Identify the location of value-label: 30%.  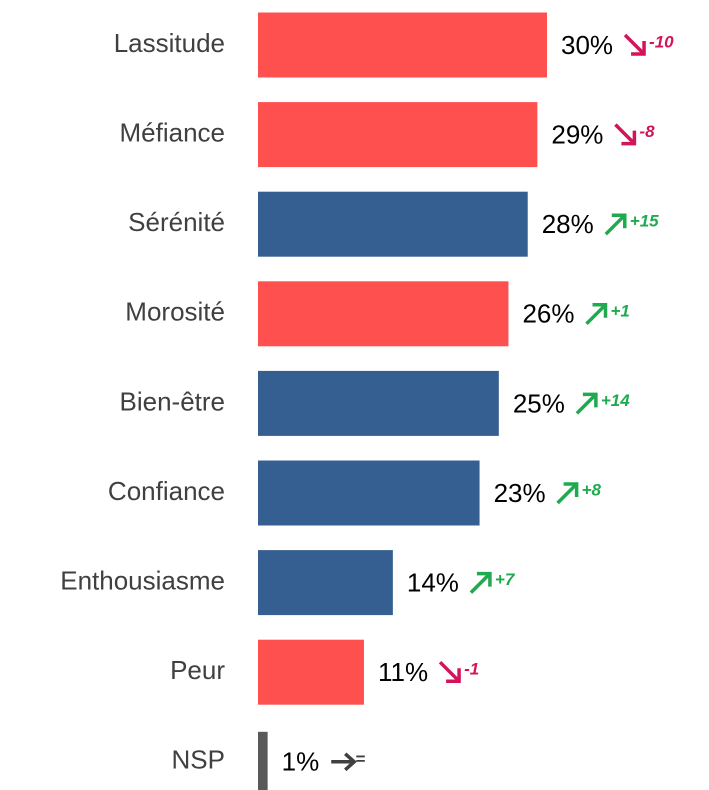
(587, 45).